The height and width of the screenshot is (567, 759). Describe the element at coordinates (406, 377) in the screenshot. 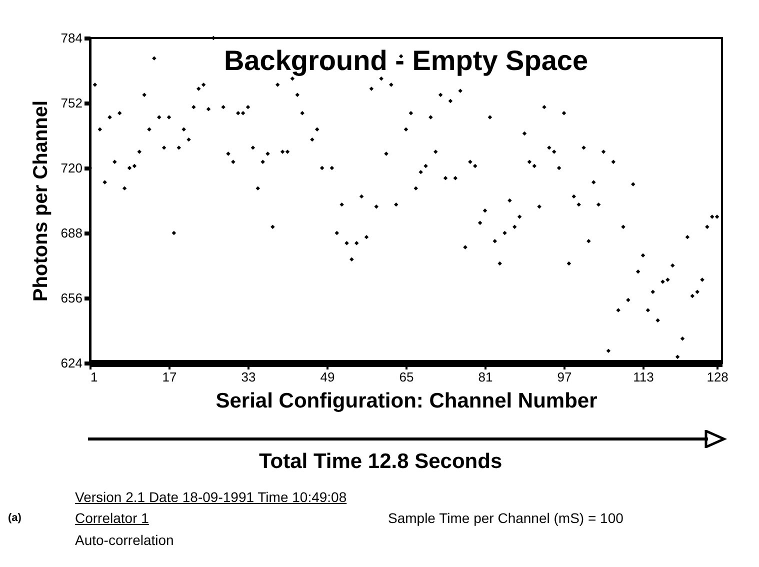

I see `x-tick-label: 65` at that location.